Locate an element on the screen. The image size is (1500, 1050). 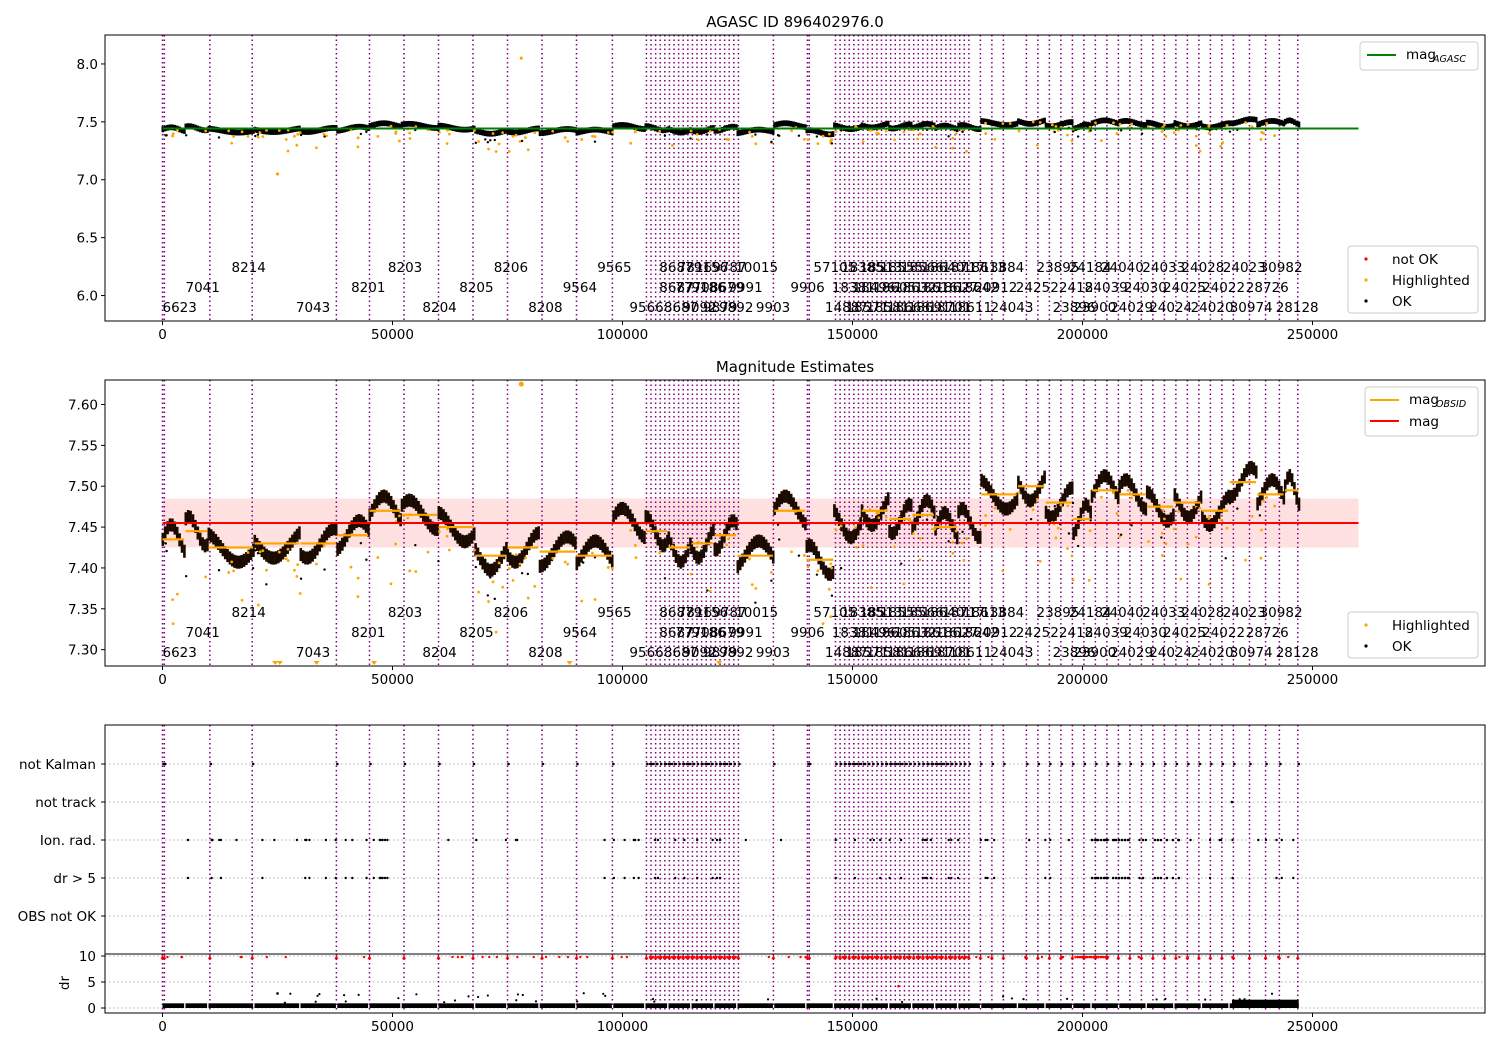
obsid-label: 9879 is located at coordinates (720, 308).